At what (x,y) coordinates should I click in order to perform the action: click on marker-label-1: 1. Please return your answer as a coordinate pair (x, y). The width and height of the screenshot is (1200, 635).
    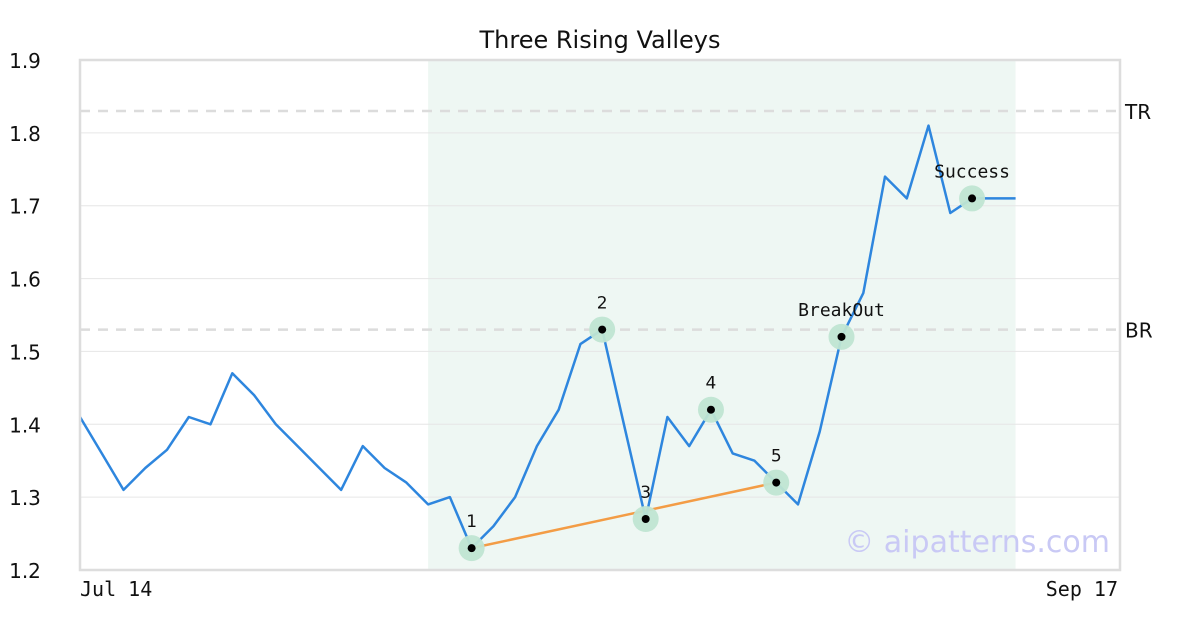
    Looking at the image, I should click on (471, 522).